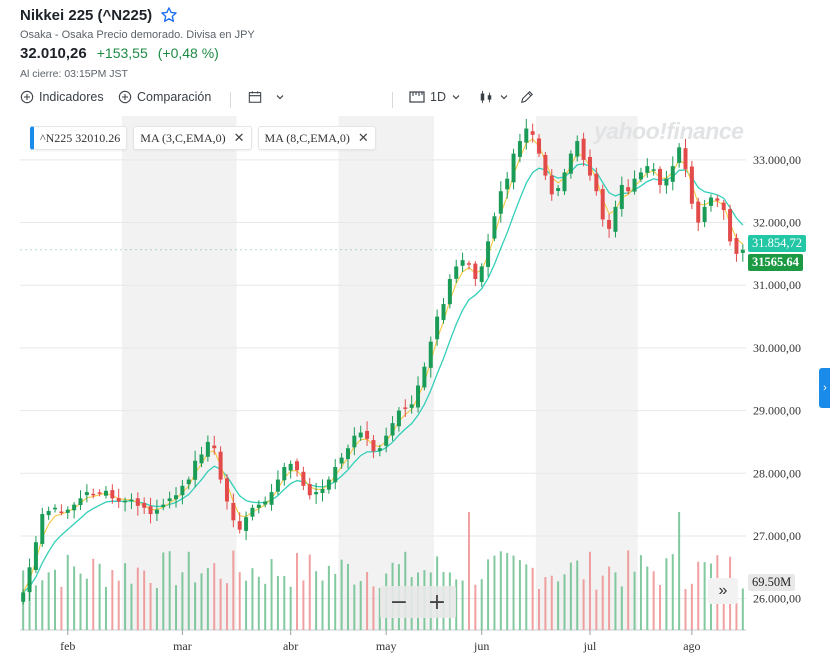 This screenshot has width=830, height=670. What do you see at coordinates (437, 602) in the screenshot?
I see `zoom-in-button: +` at bounding box center [437, 602].